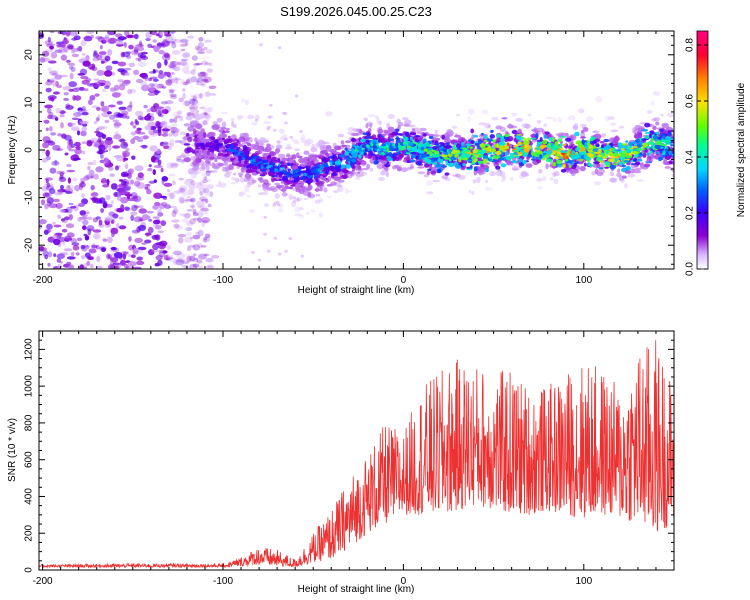 This screenshot has width=750, height=600. Describe the element at coordinates (356, 290) in the screenshot. I see `heatmap-xlabel: Height of straight line (km)` at that location.